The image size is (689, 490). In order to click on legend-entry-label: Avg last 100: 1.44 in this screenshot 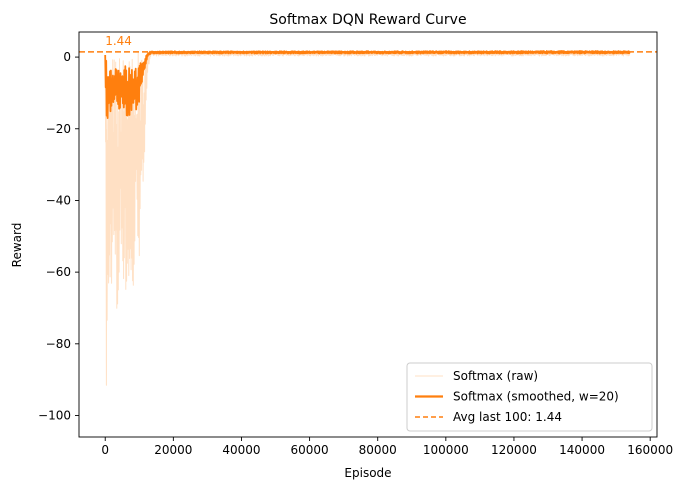, I will do `click(507, 417)`.